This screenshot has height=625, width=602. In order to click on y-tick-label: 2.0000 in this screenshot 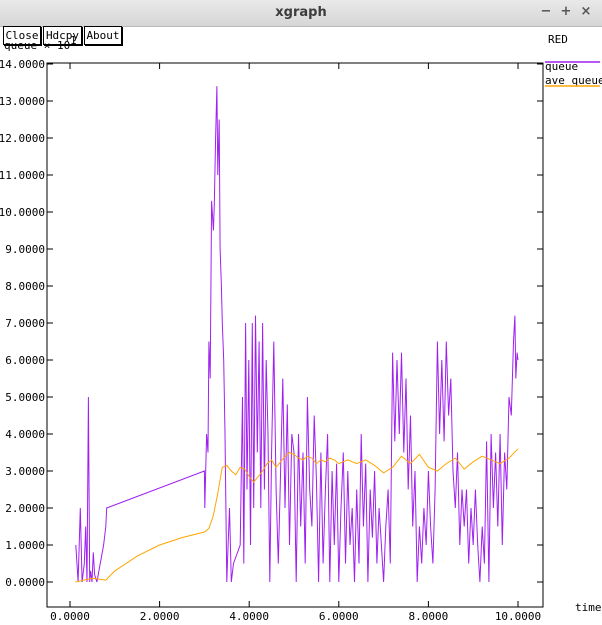, I will do `click(25, 508)`.